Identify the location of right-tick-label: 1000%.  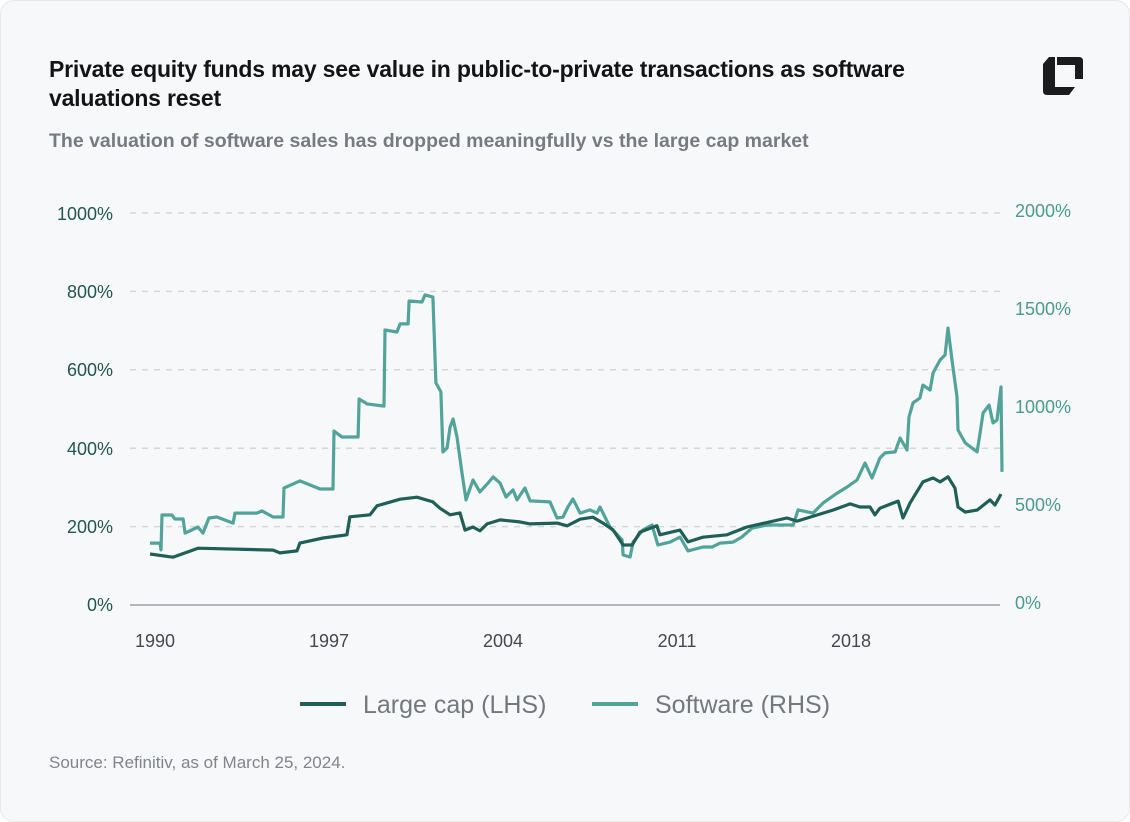
(1043, 407).